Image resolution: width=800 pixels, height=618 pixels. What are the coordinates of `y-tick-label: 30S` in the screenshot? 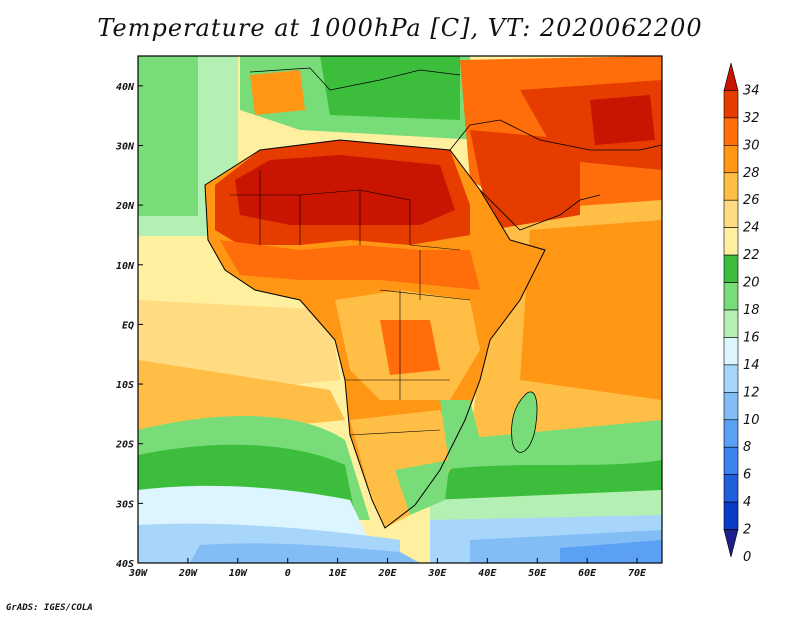 It's located at (124, 504).